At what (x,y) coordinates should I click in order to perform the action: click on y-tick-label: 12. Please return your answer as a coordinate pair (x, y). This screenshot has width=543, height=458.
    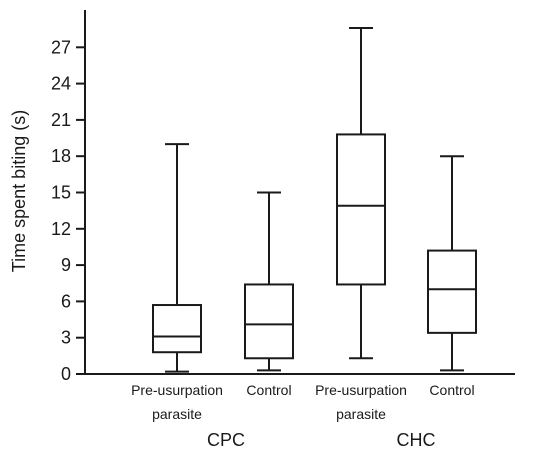
    Looking at the image, I should click on (61, 229).